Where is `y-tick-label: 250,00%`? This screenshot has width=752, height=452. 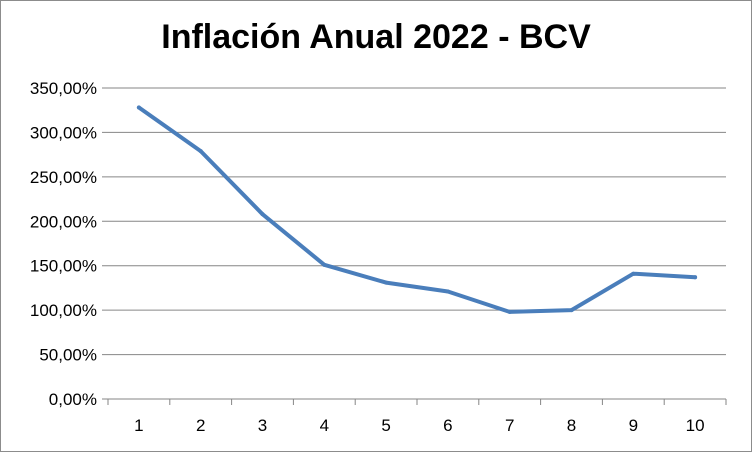
y-tick-label: 250,00% is located at coordinates (63, 177).